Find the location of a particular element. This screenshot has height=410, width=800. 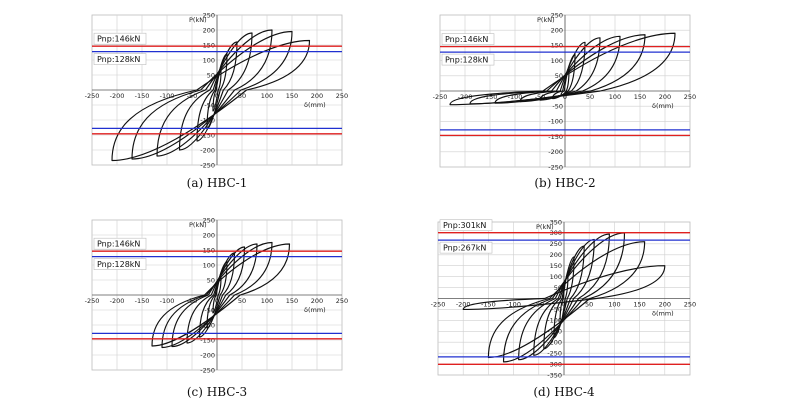

x-tick-label: -50 is located at coordinates (540, 97).